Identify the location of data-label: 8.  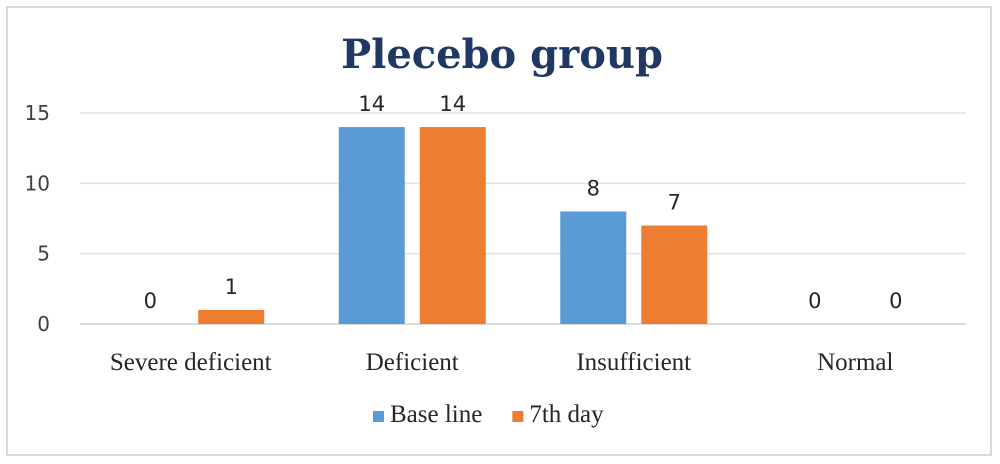
(593, 188).